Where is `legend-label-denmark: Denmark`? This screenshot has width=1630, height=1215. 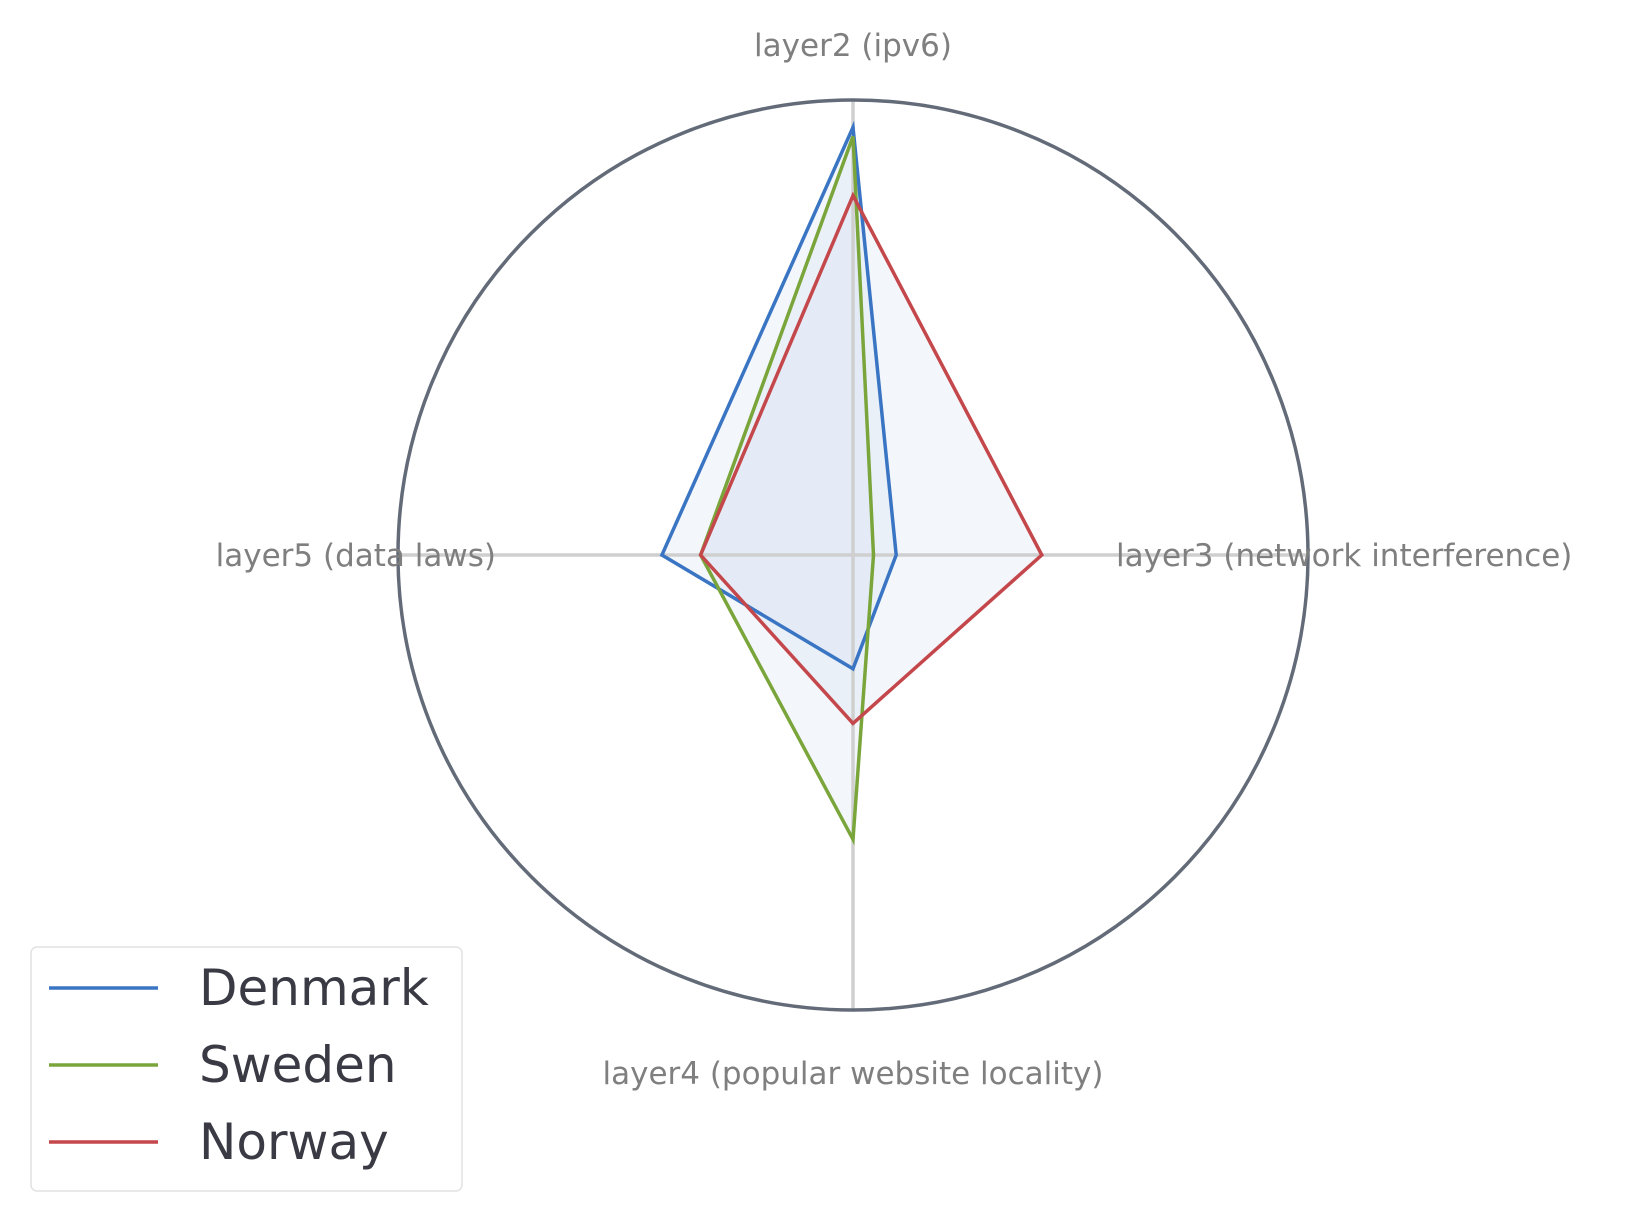 legend-label-denmark: Denmark is located at coordinates (314, 988).